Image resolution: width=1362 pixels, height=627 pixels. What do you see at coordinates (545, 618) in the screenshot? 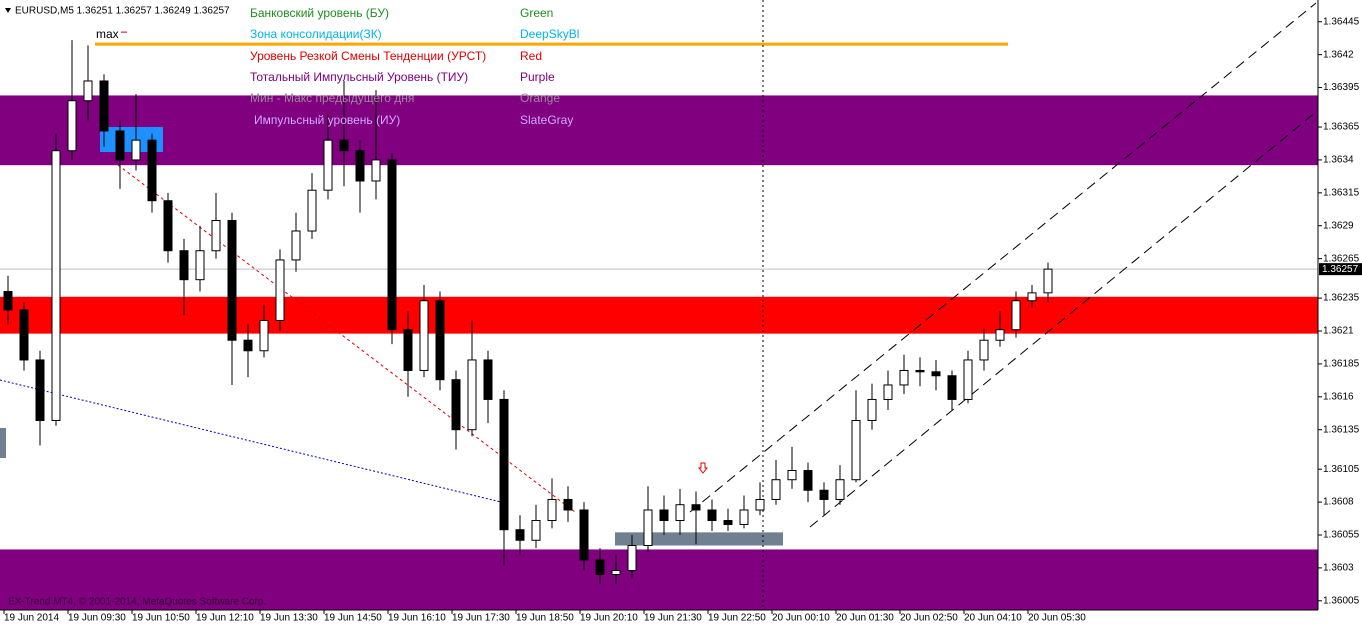
I see `x-tick-label: 19 Jun 18:50` at bounding box center [545, 618].